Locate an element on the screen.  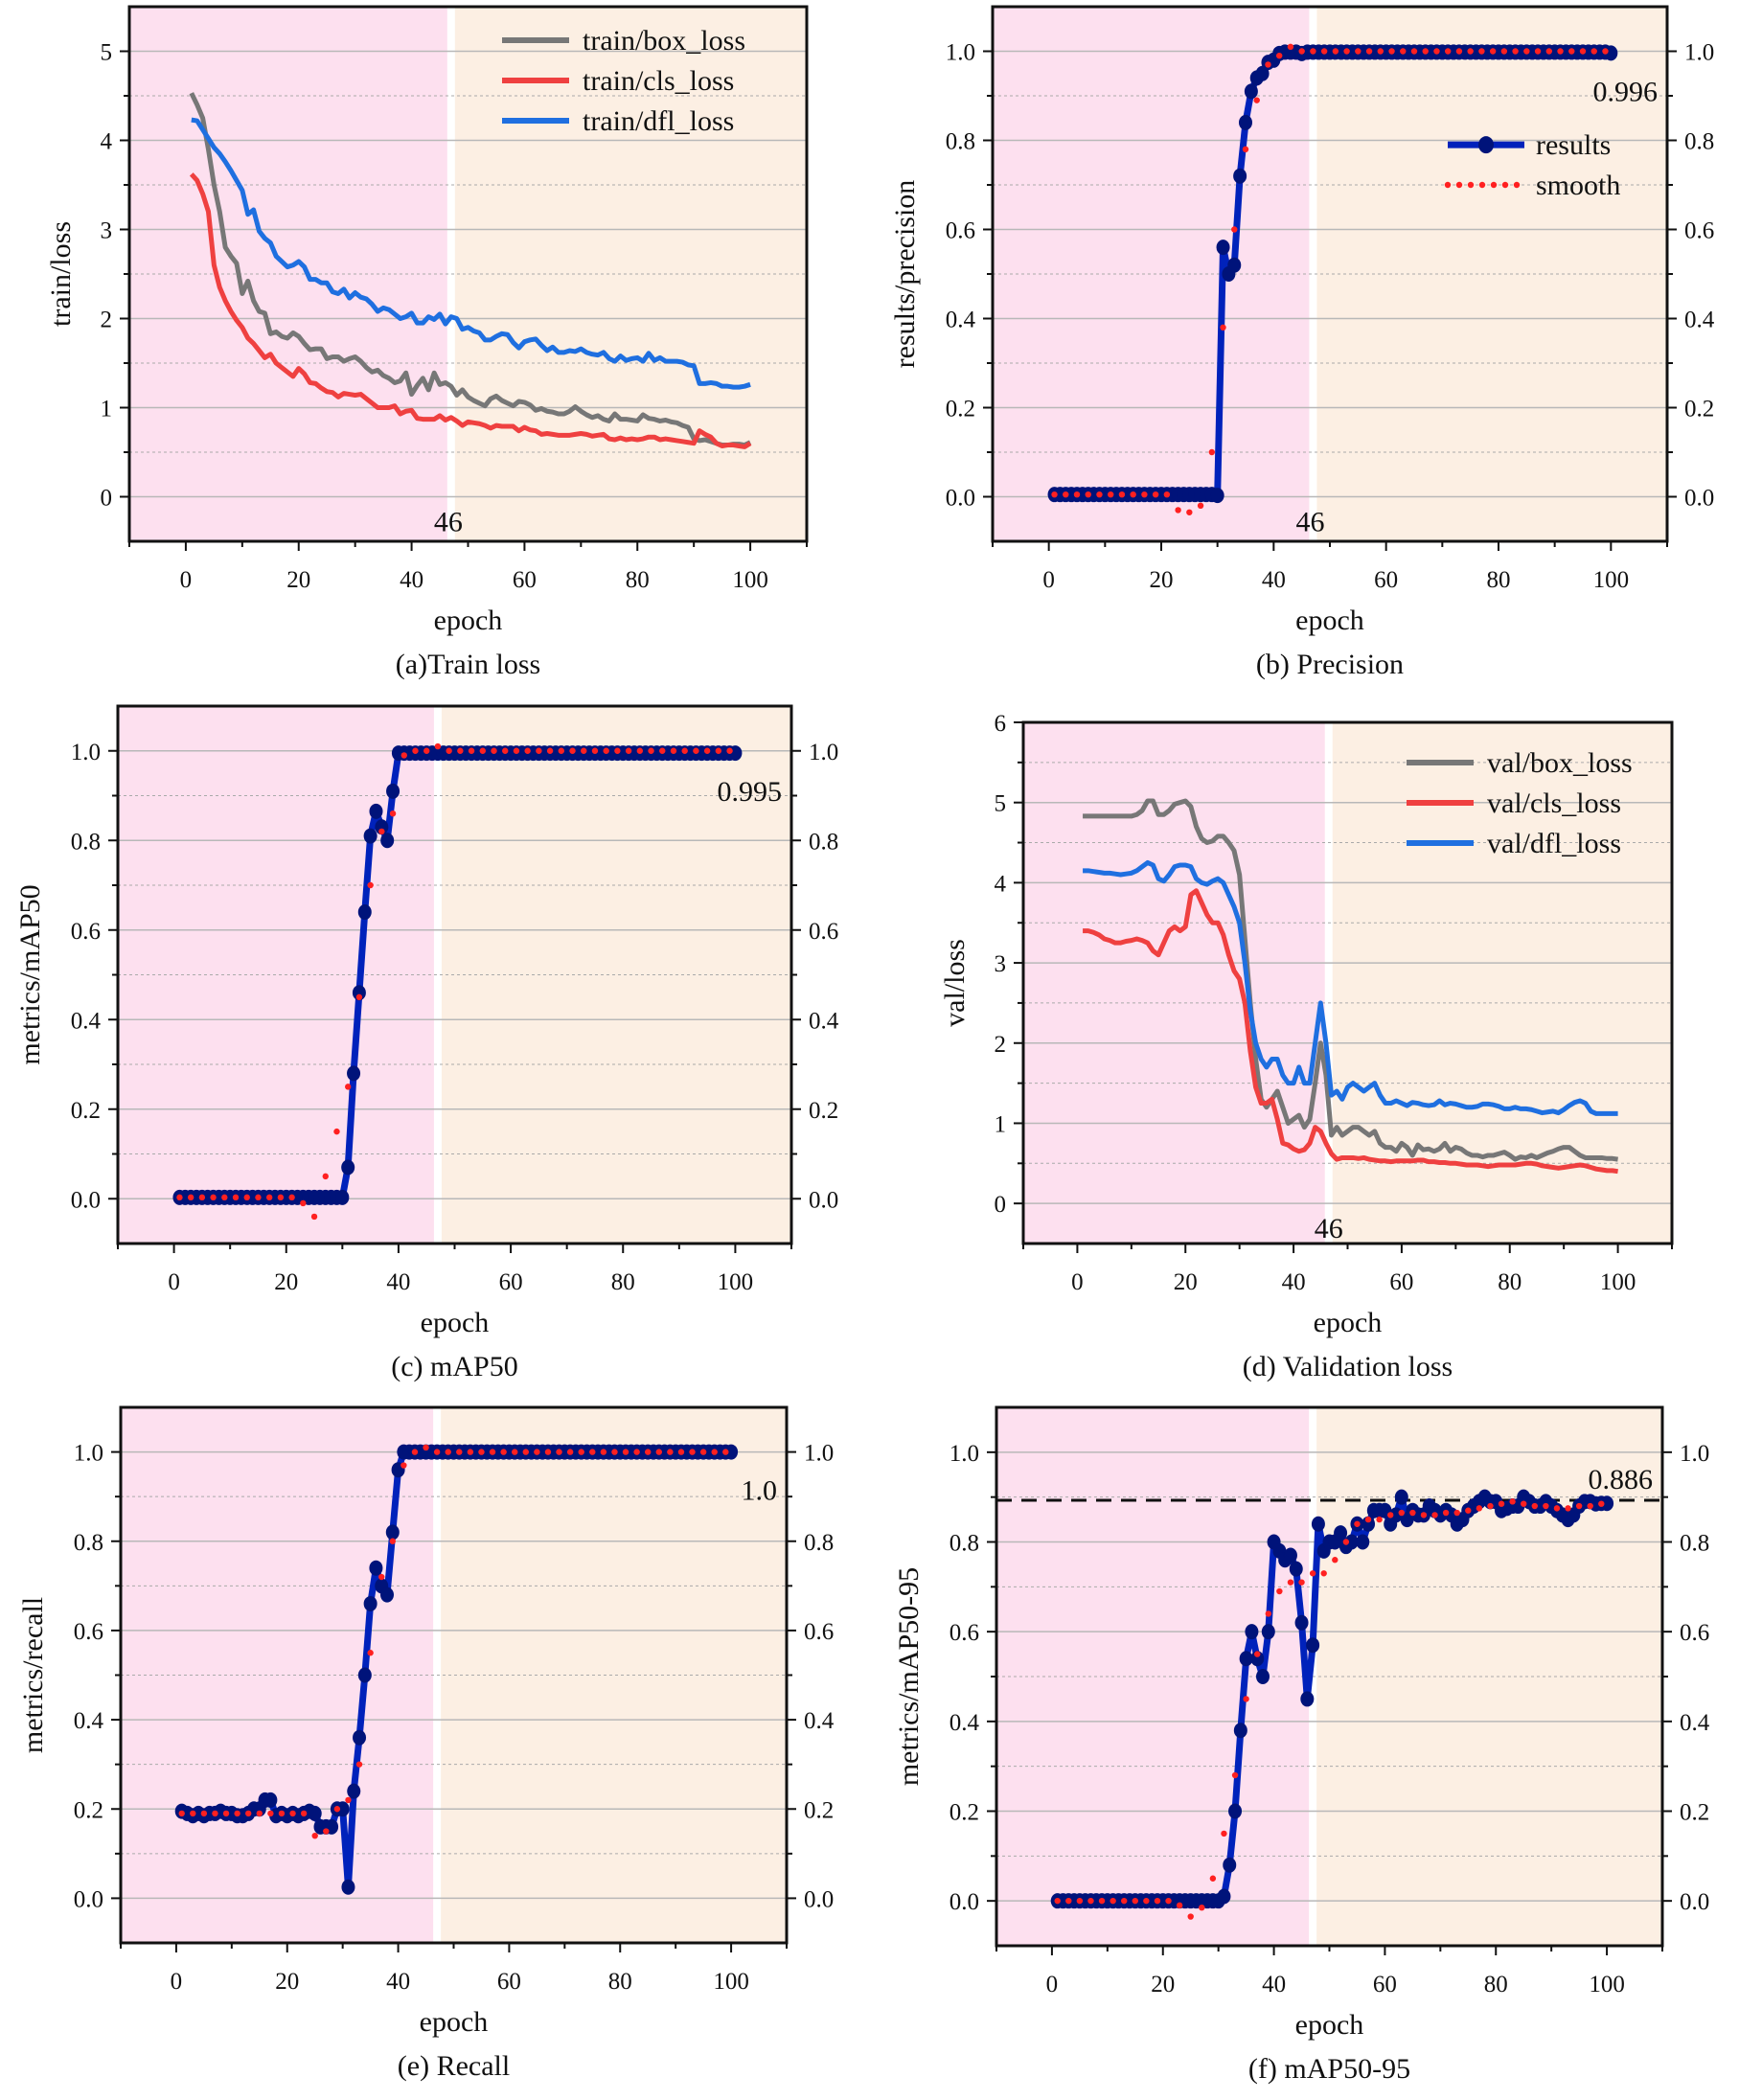
legend-item: train/box_loss is located at coordinates (623, 41).